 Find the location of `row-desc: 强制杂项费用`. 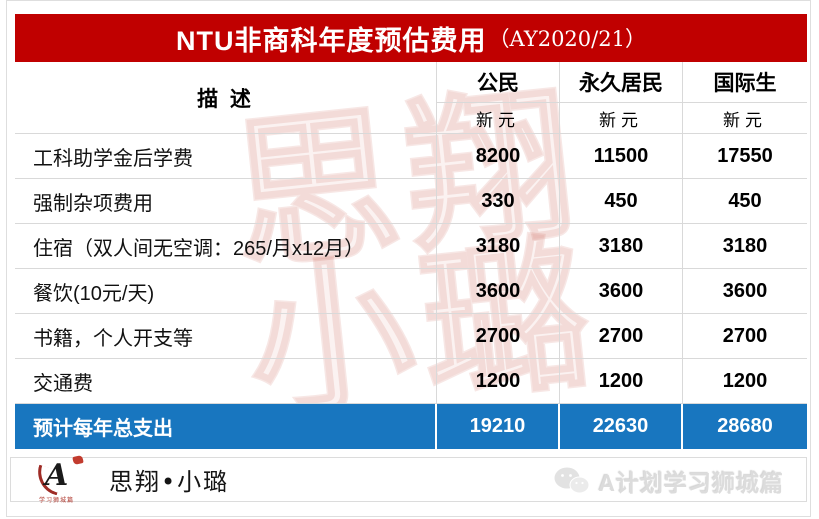

row-desc: 强制杂项费用 is located at coordinates (226, 201).